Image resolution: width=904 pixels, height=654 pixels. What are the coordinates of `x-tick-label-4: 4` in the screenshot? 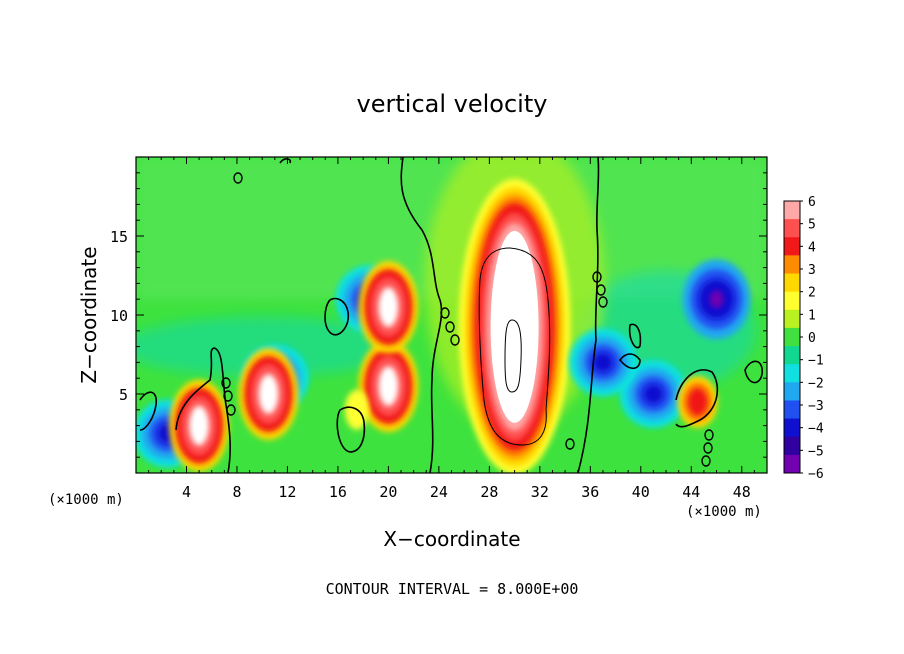 It's located at (186, 492).